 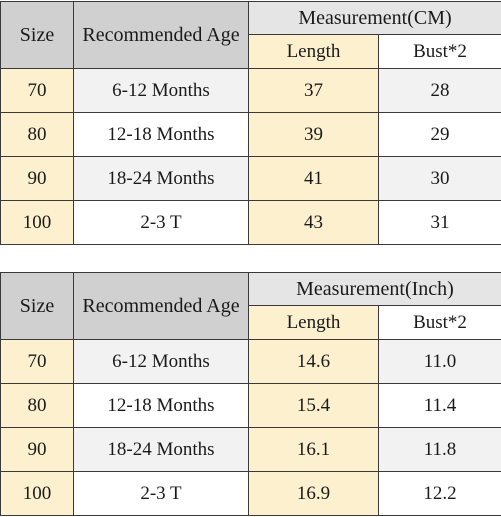 I want to click on table-row: 70 6-12 Months 14.6 11.0, so click(x=250, y=361).